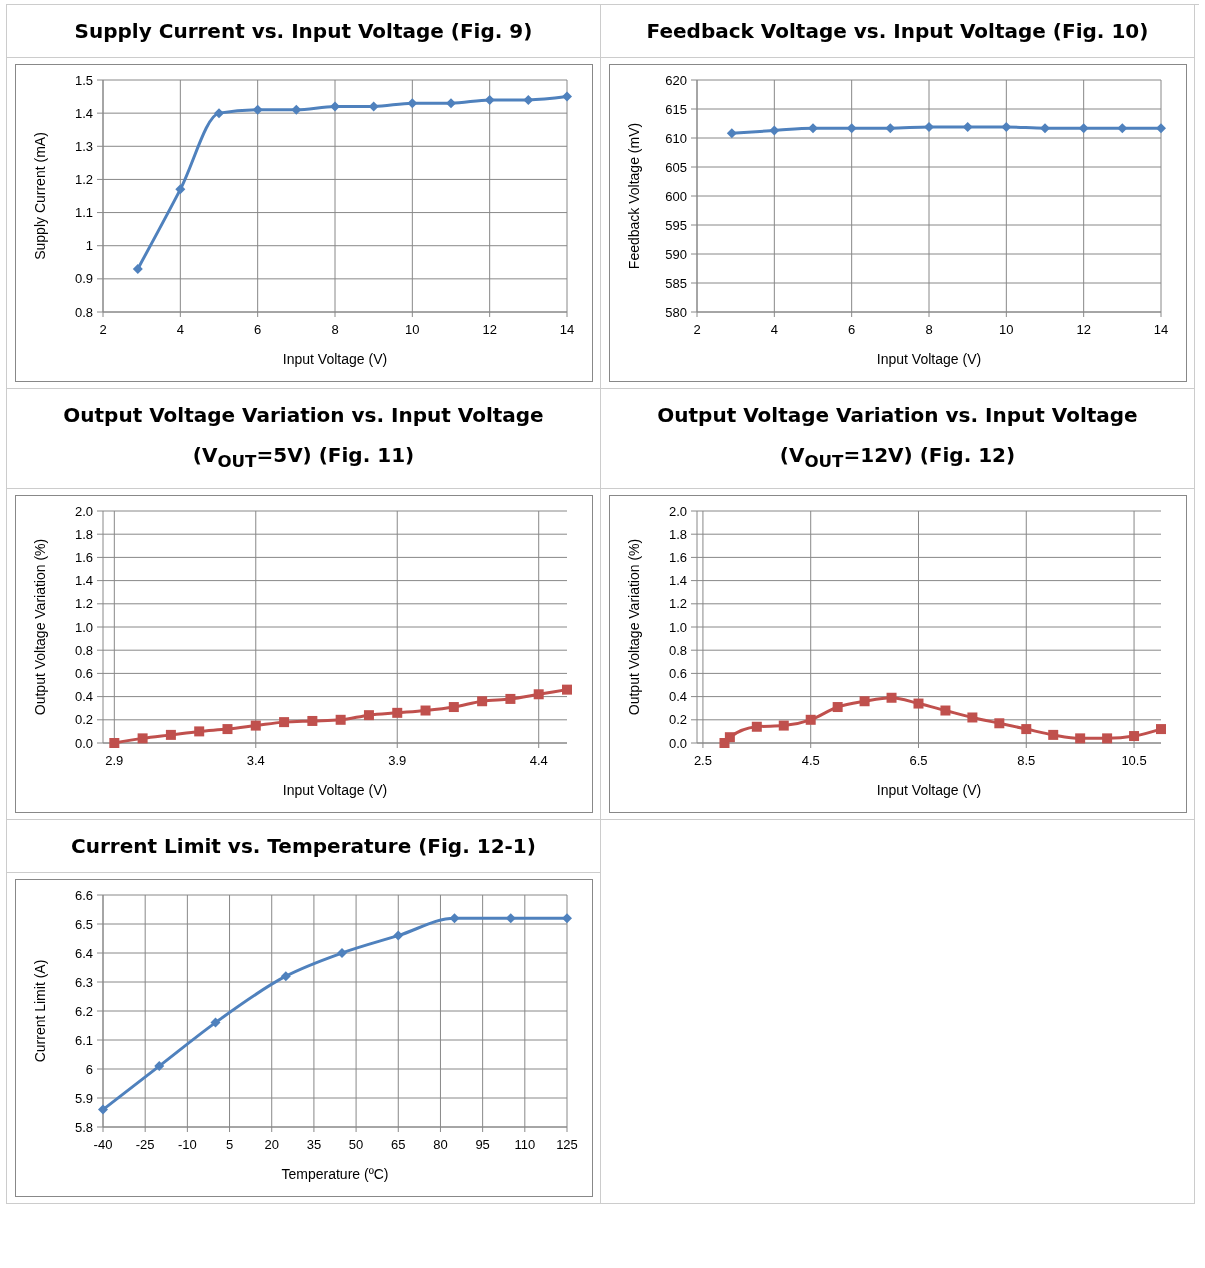 This screenshot has height=1268, width=1205. What do you see at coordinates (810, 760) in the screenshot?
I see `x-tick-label: 4.5` at bounding box center [810, 760].